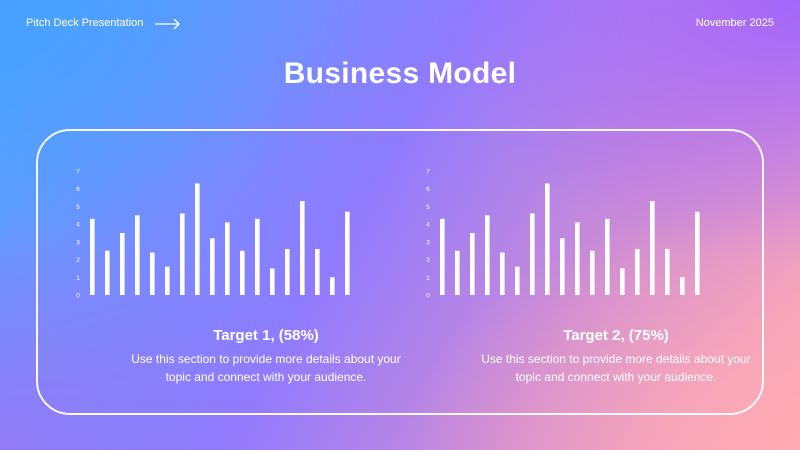  Describe the element at coordinates (266, 377) in the screenshot. I see `target-1-text-line2: topic and connect with your audience.` at that location.